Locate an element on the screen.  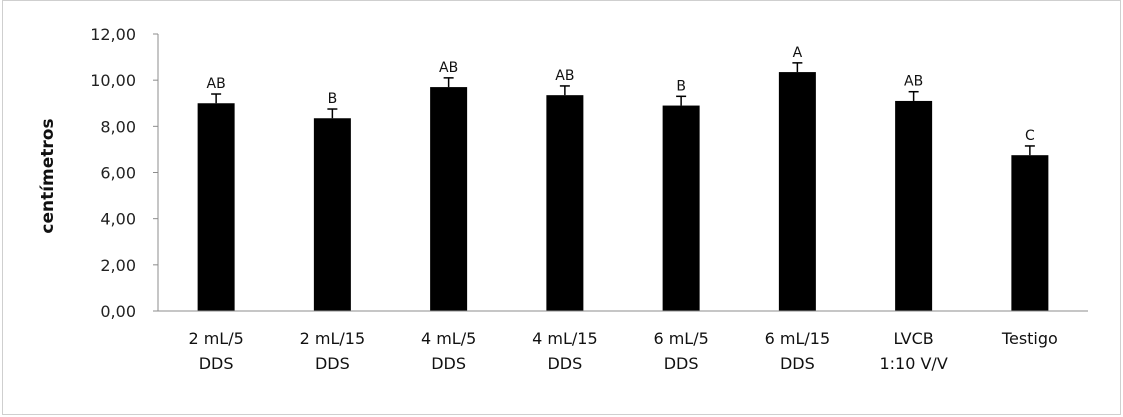
category-label: 2 mL/15 DDS is located at coordinates (333, 351).